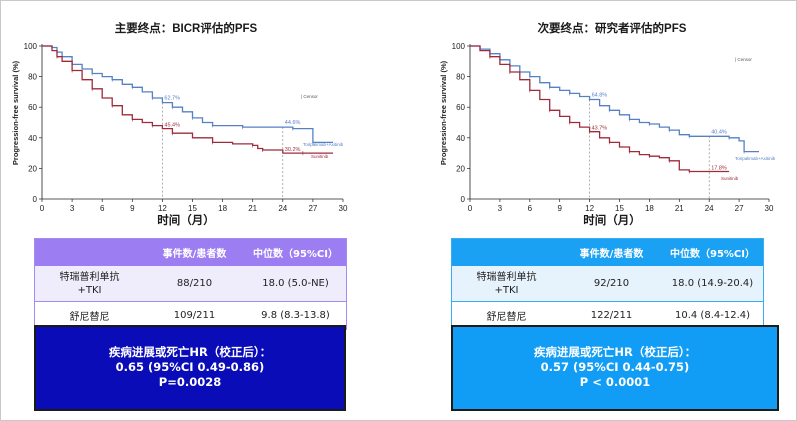  I want to click on table-row: 舒尼替尼 109/211 9.8 (8.3-13.8), so click(190, 315).